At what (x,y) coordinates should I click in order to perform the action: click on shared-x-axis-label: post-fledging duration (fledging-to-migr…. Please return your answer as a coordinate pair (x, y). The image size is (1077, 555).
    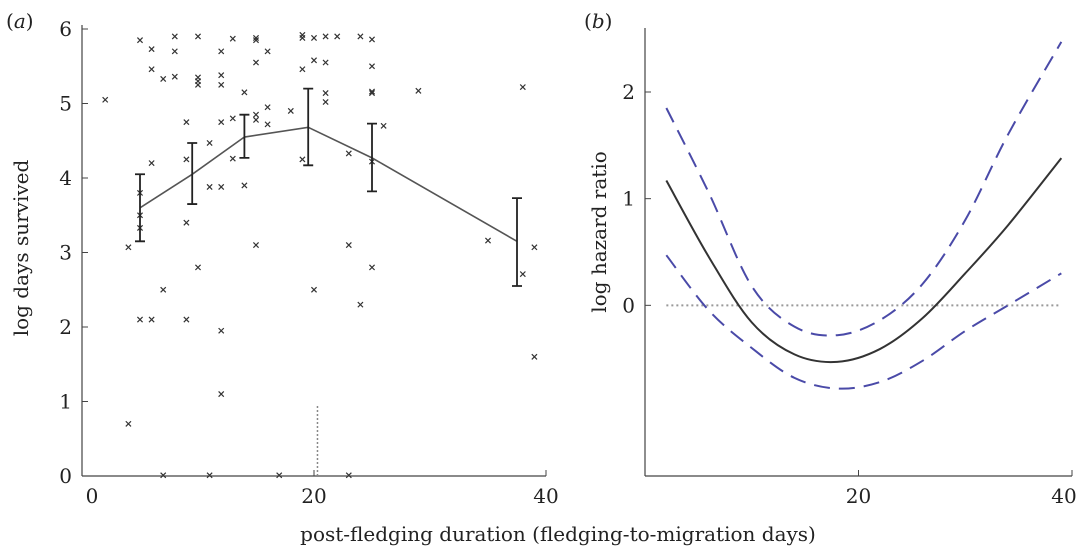
    Looking at the image, I should click on (558, 534).